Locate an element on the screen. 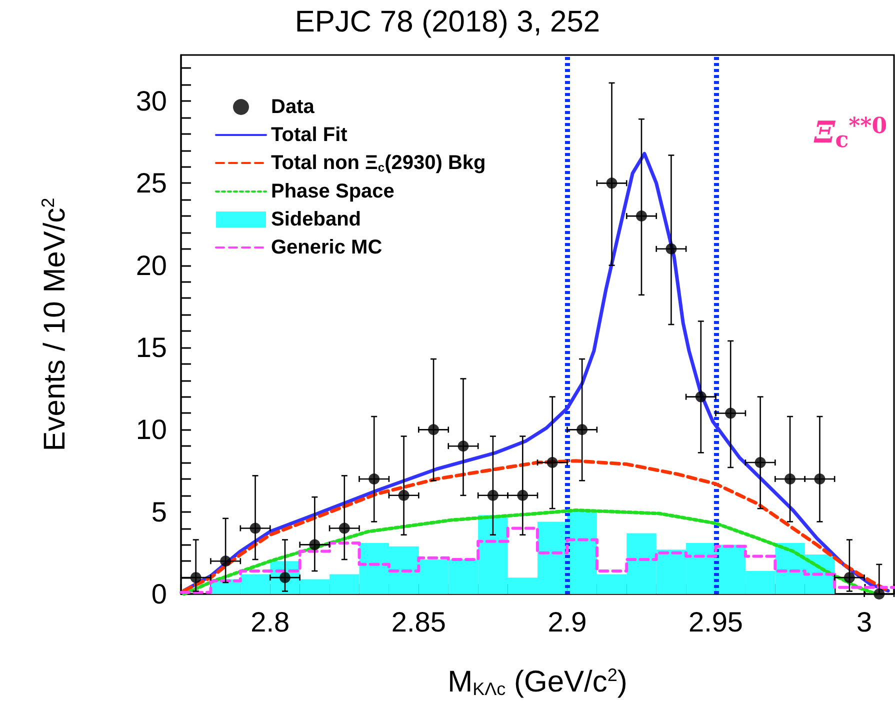 This screenshot has width=895, height=718. x-tick-label: 2.9 is located at coordinates (567, 622).